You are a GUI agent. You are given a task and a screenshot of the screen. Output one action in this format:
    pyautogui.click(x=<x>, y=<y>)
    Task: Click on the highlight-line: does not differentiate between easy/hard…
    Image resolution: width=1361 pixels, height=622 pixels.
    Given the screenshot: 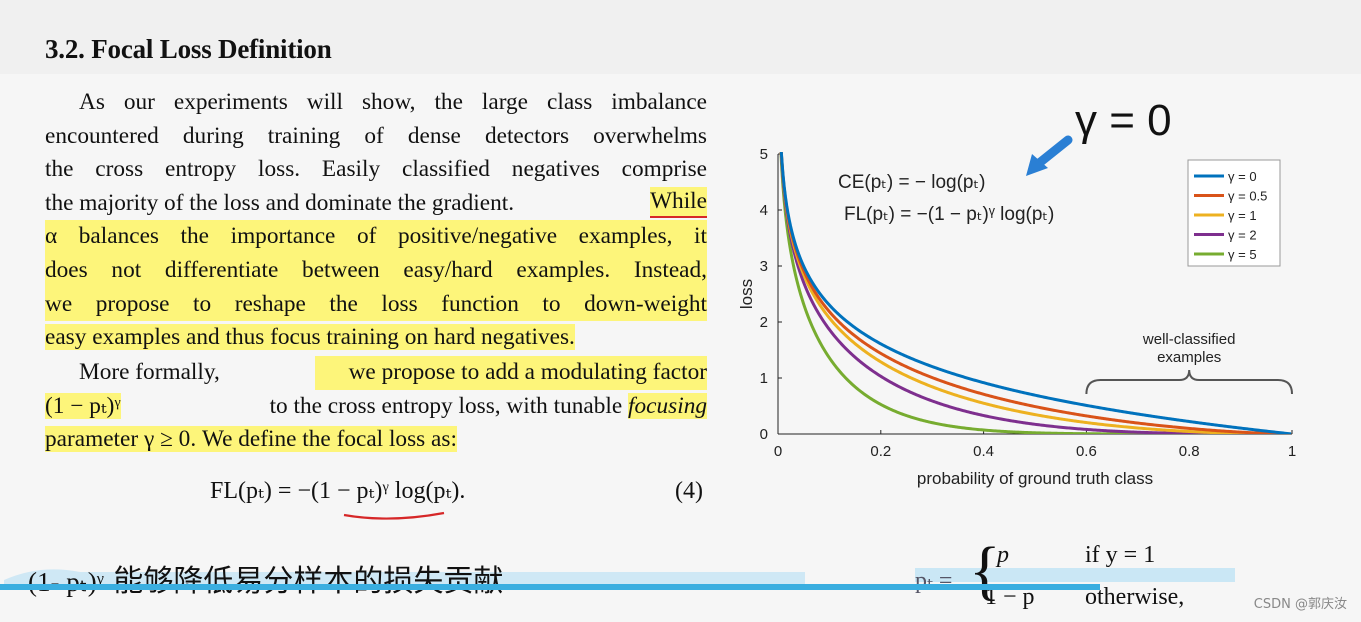 What is the action you would take?
    pyautogui.click(x=376, y=270)
    